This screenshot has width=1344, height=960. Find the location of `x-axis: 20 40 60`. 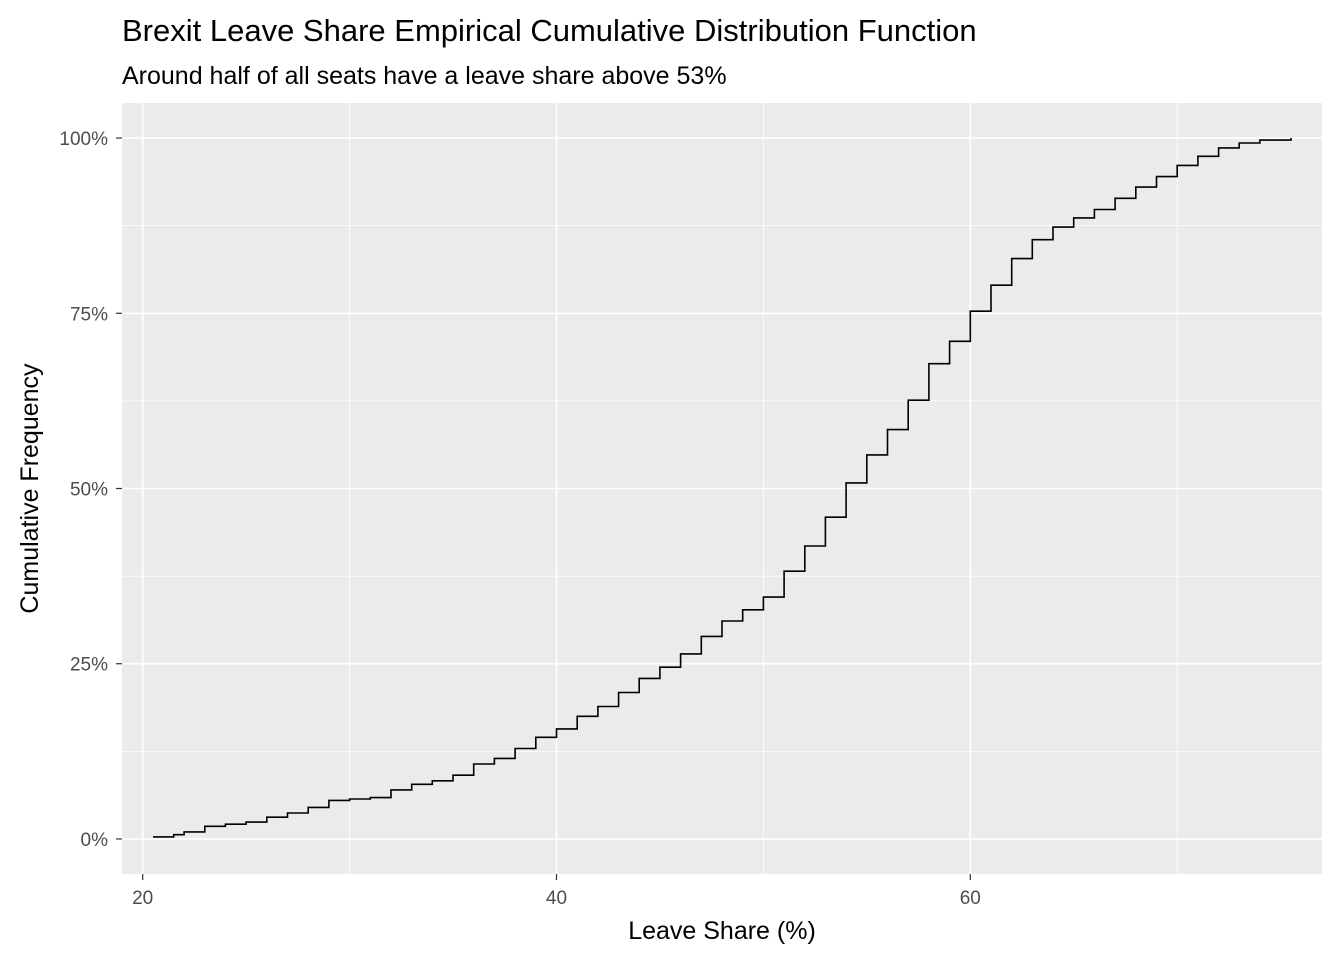

x-axis: 20 40 60 is located at coordinates (556, 891).